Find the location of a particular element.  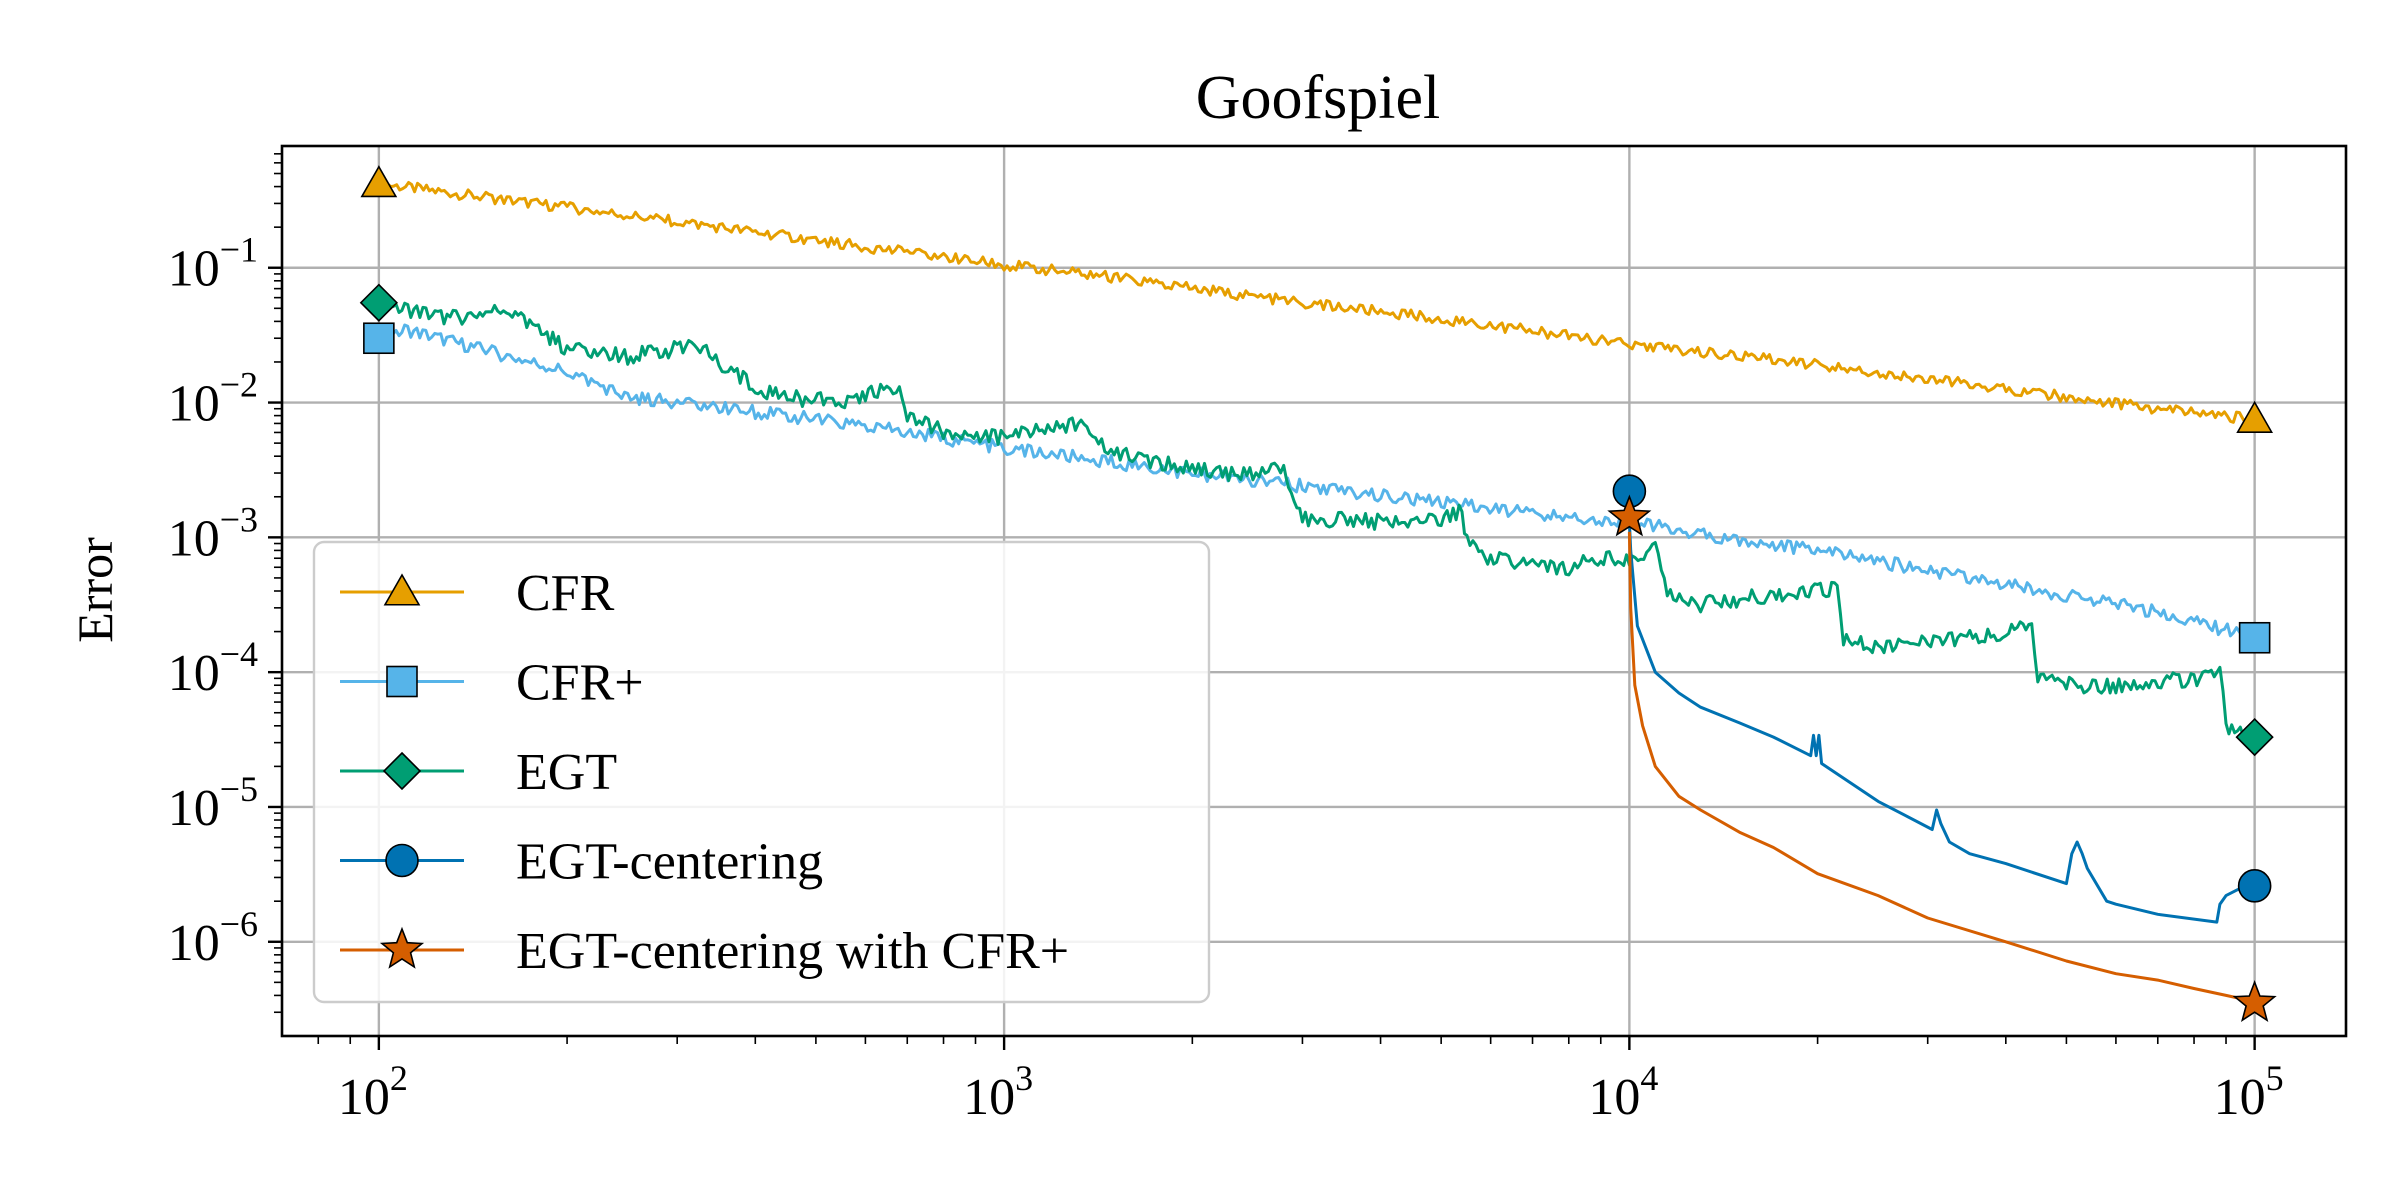

legend-marker-egt is located at coordinates (402, 771).